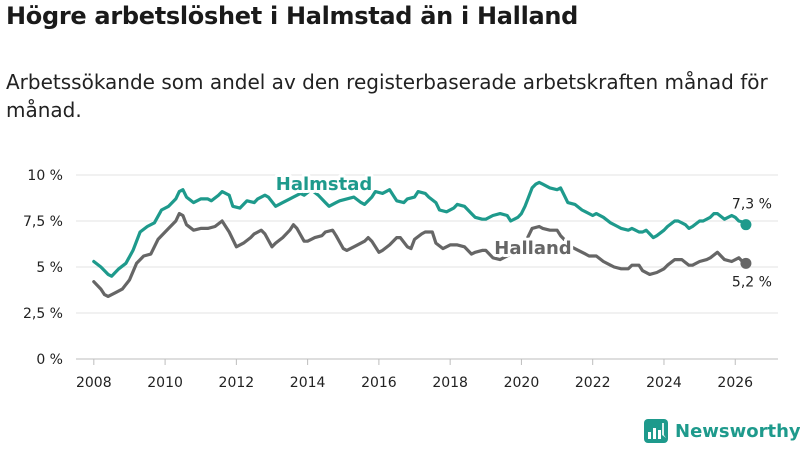 Image resolution: width=800 pixels, height=450 pixels. I want to click on halmstad-series-label: Halmstad, so click(324, 184).